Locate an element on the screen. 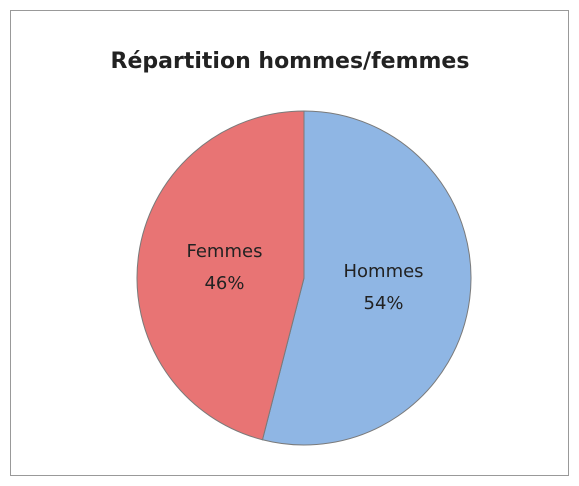 Image resolution: width=579 pixels, height=486 pixels. slice-value-label: 46% is located at coordinates (224, 283).